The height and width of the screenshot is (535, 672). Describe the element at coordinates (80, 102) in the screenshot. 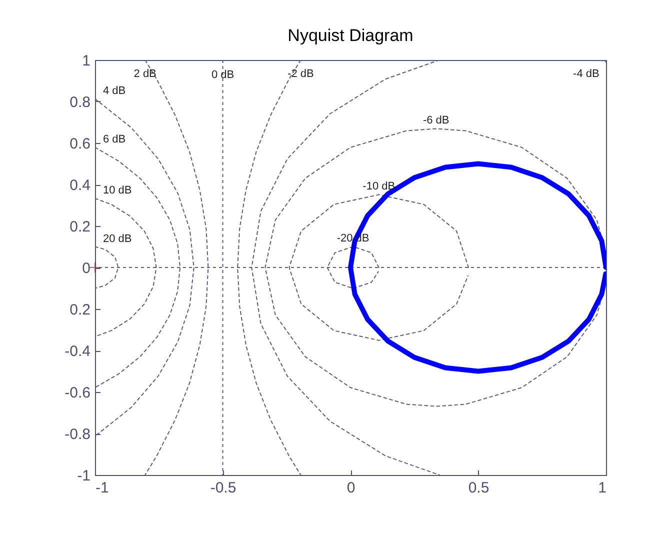

I see `y-tick-label: 0.8` at that location.